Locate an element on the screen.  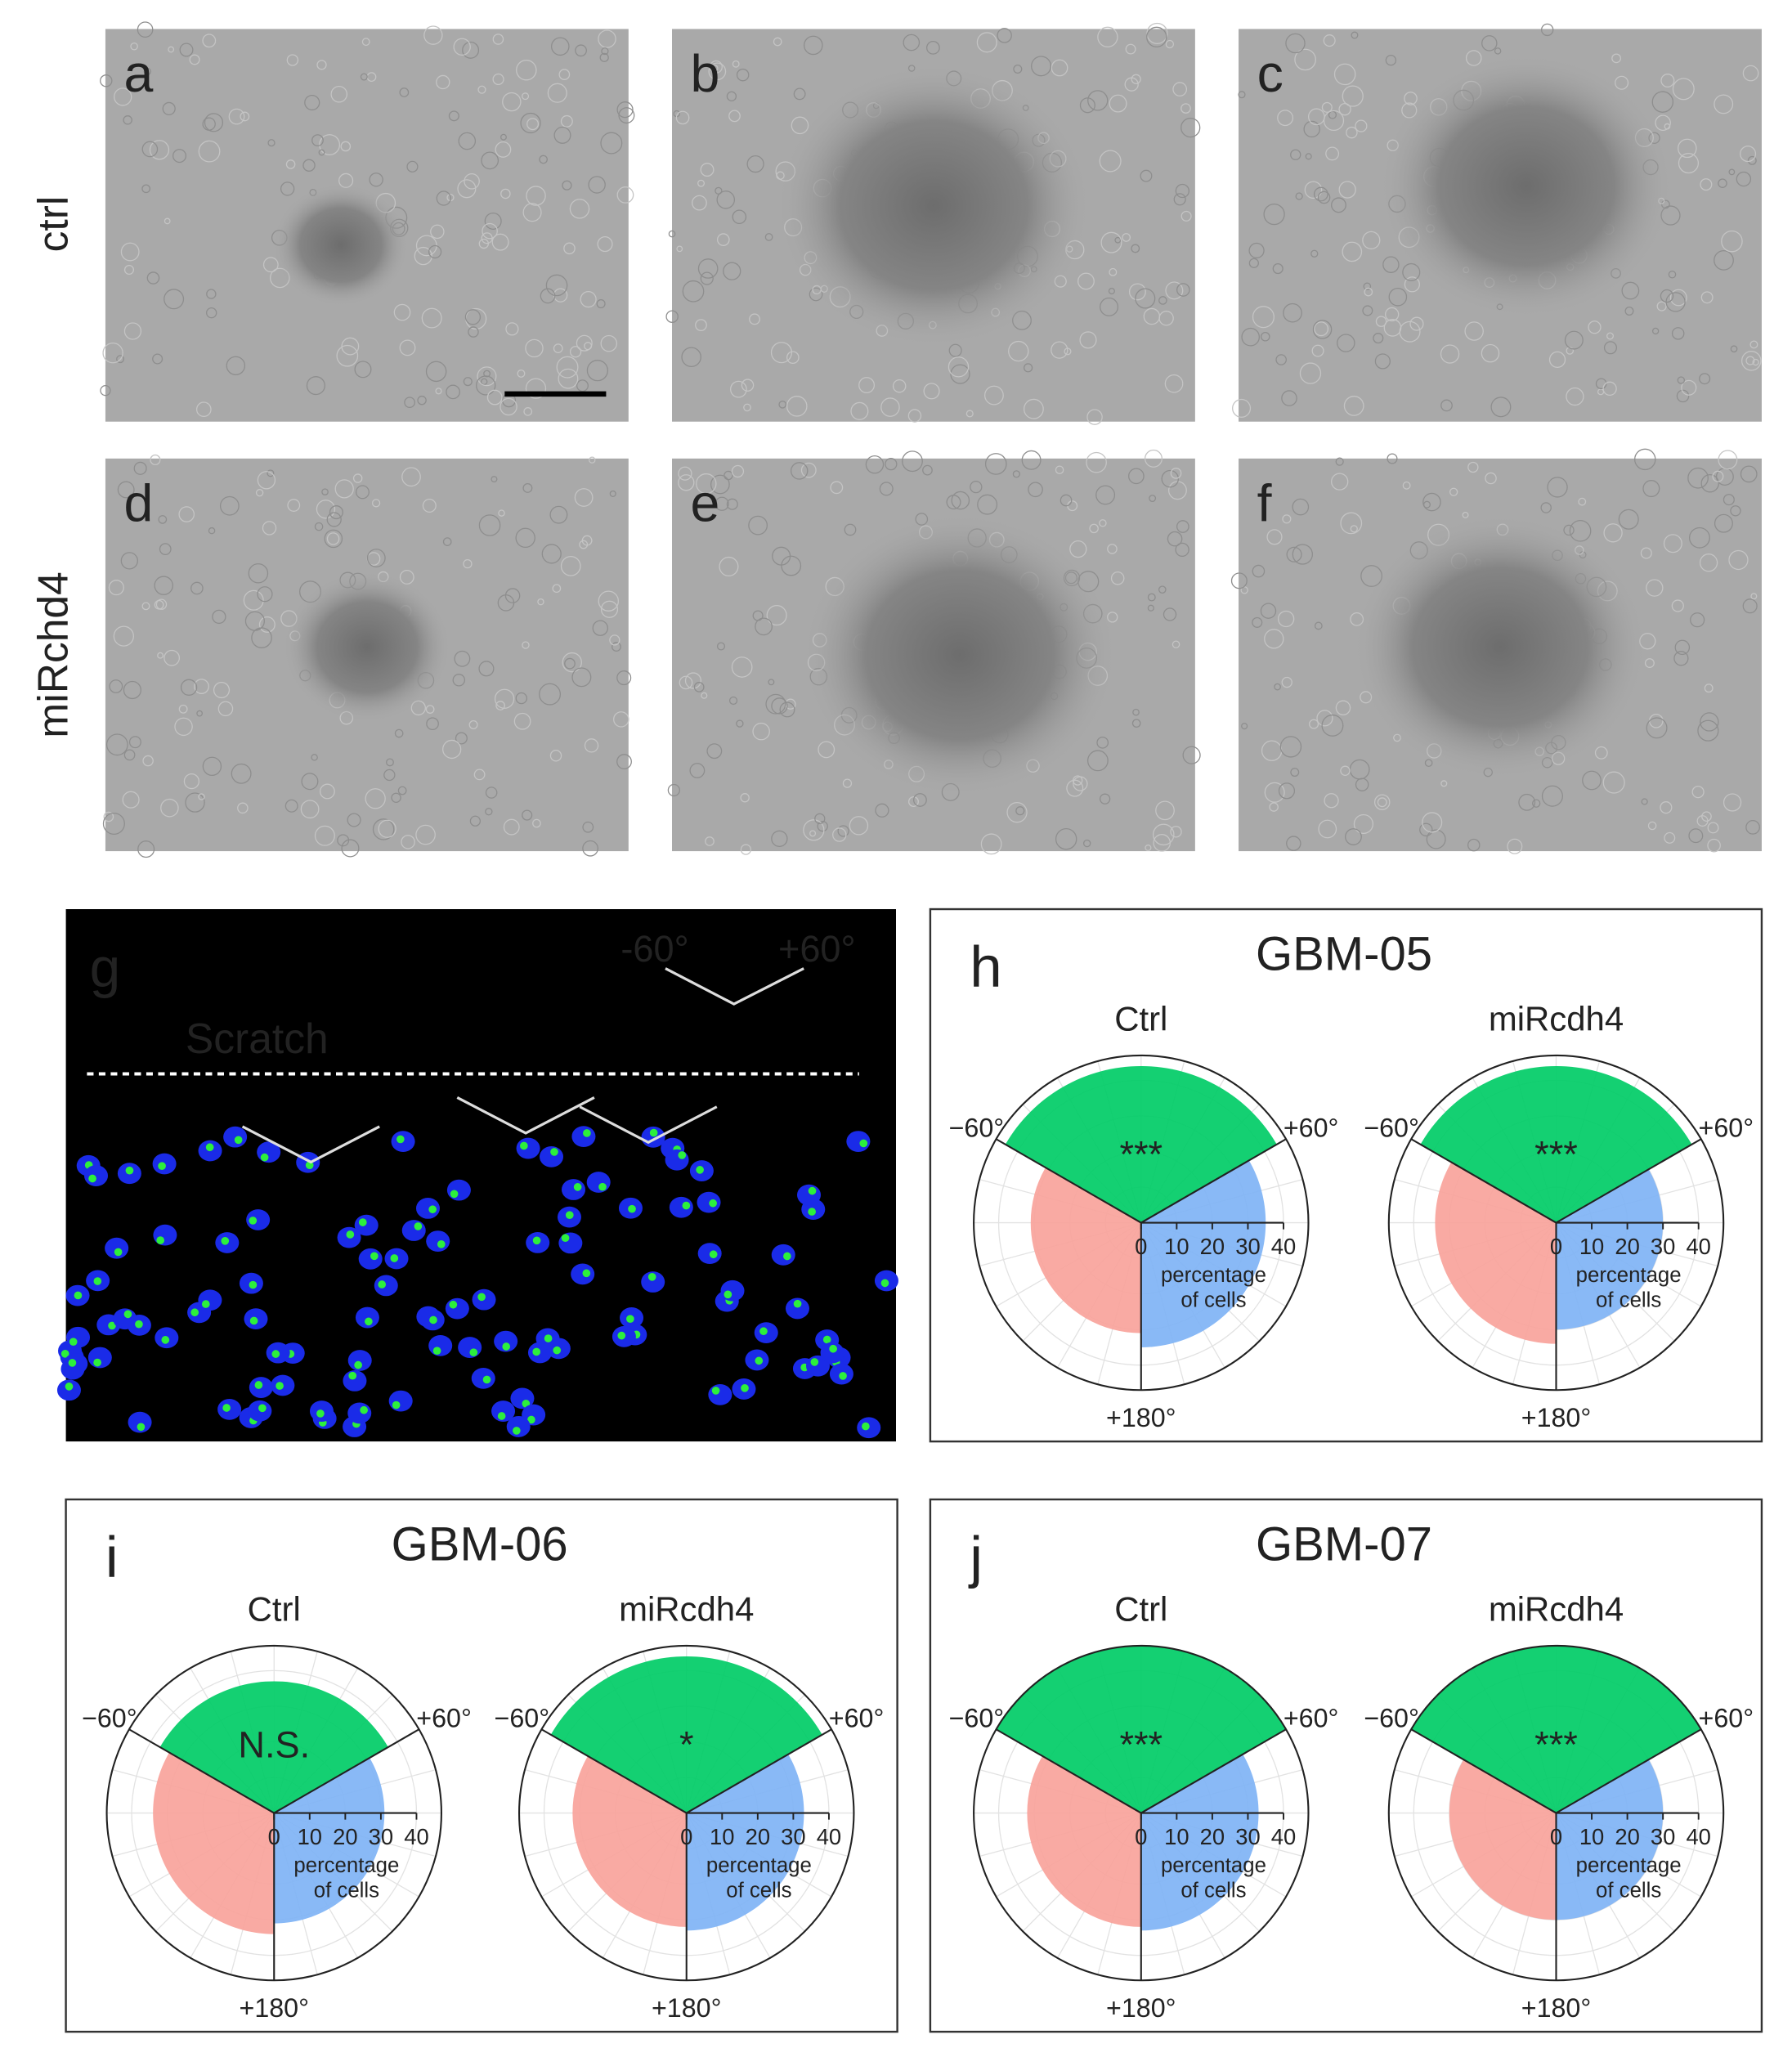
cell-cluster is located at coordinates (960, 654).